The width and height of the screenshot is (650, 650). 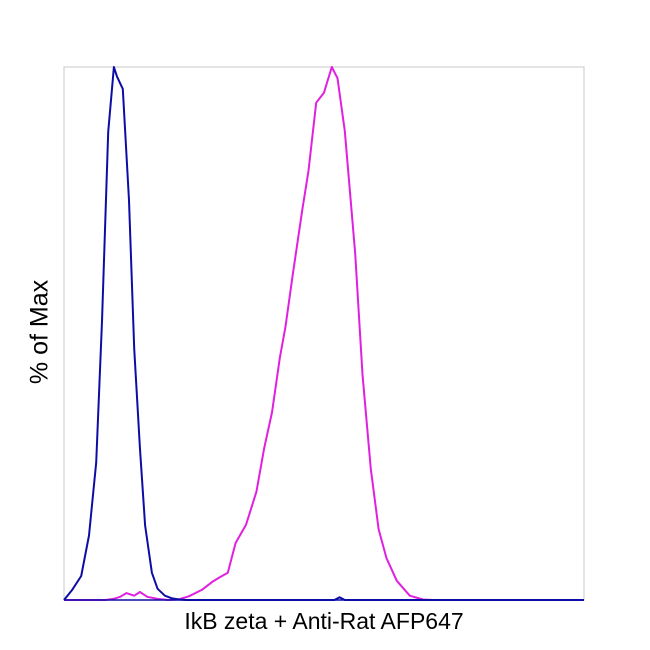 What do you see at coordinates (39, 332) in the screenshot?
I see `y-axis-label: % of Max` at bounding box center [39, 332].